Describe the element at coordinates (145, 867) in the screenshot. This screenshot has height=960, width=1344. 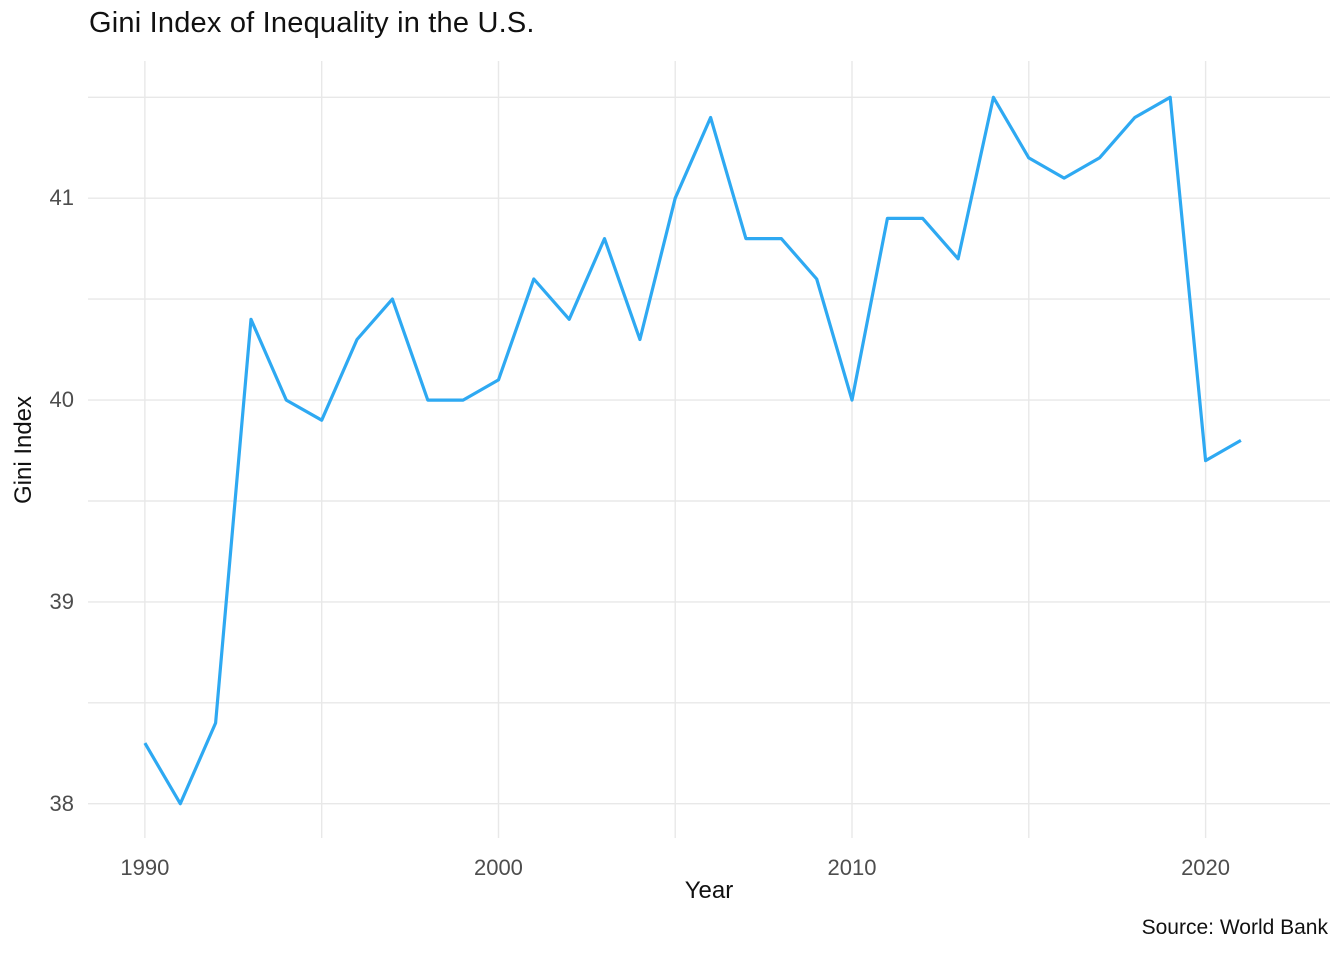
I see `x-tick-label: 1990` at that location.